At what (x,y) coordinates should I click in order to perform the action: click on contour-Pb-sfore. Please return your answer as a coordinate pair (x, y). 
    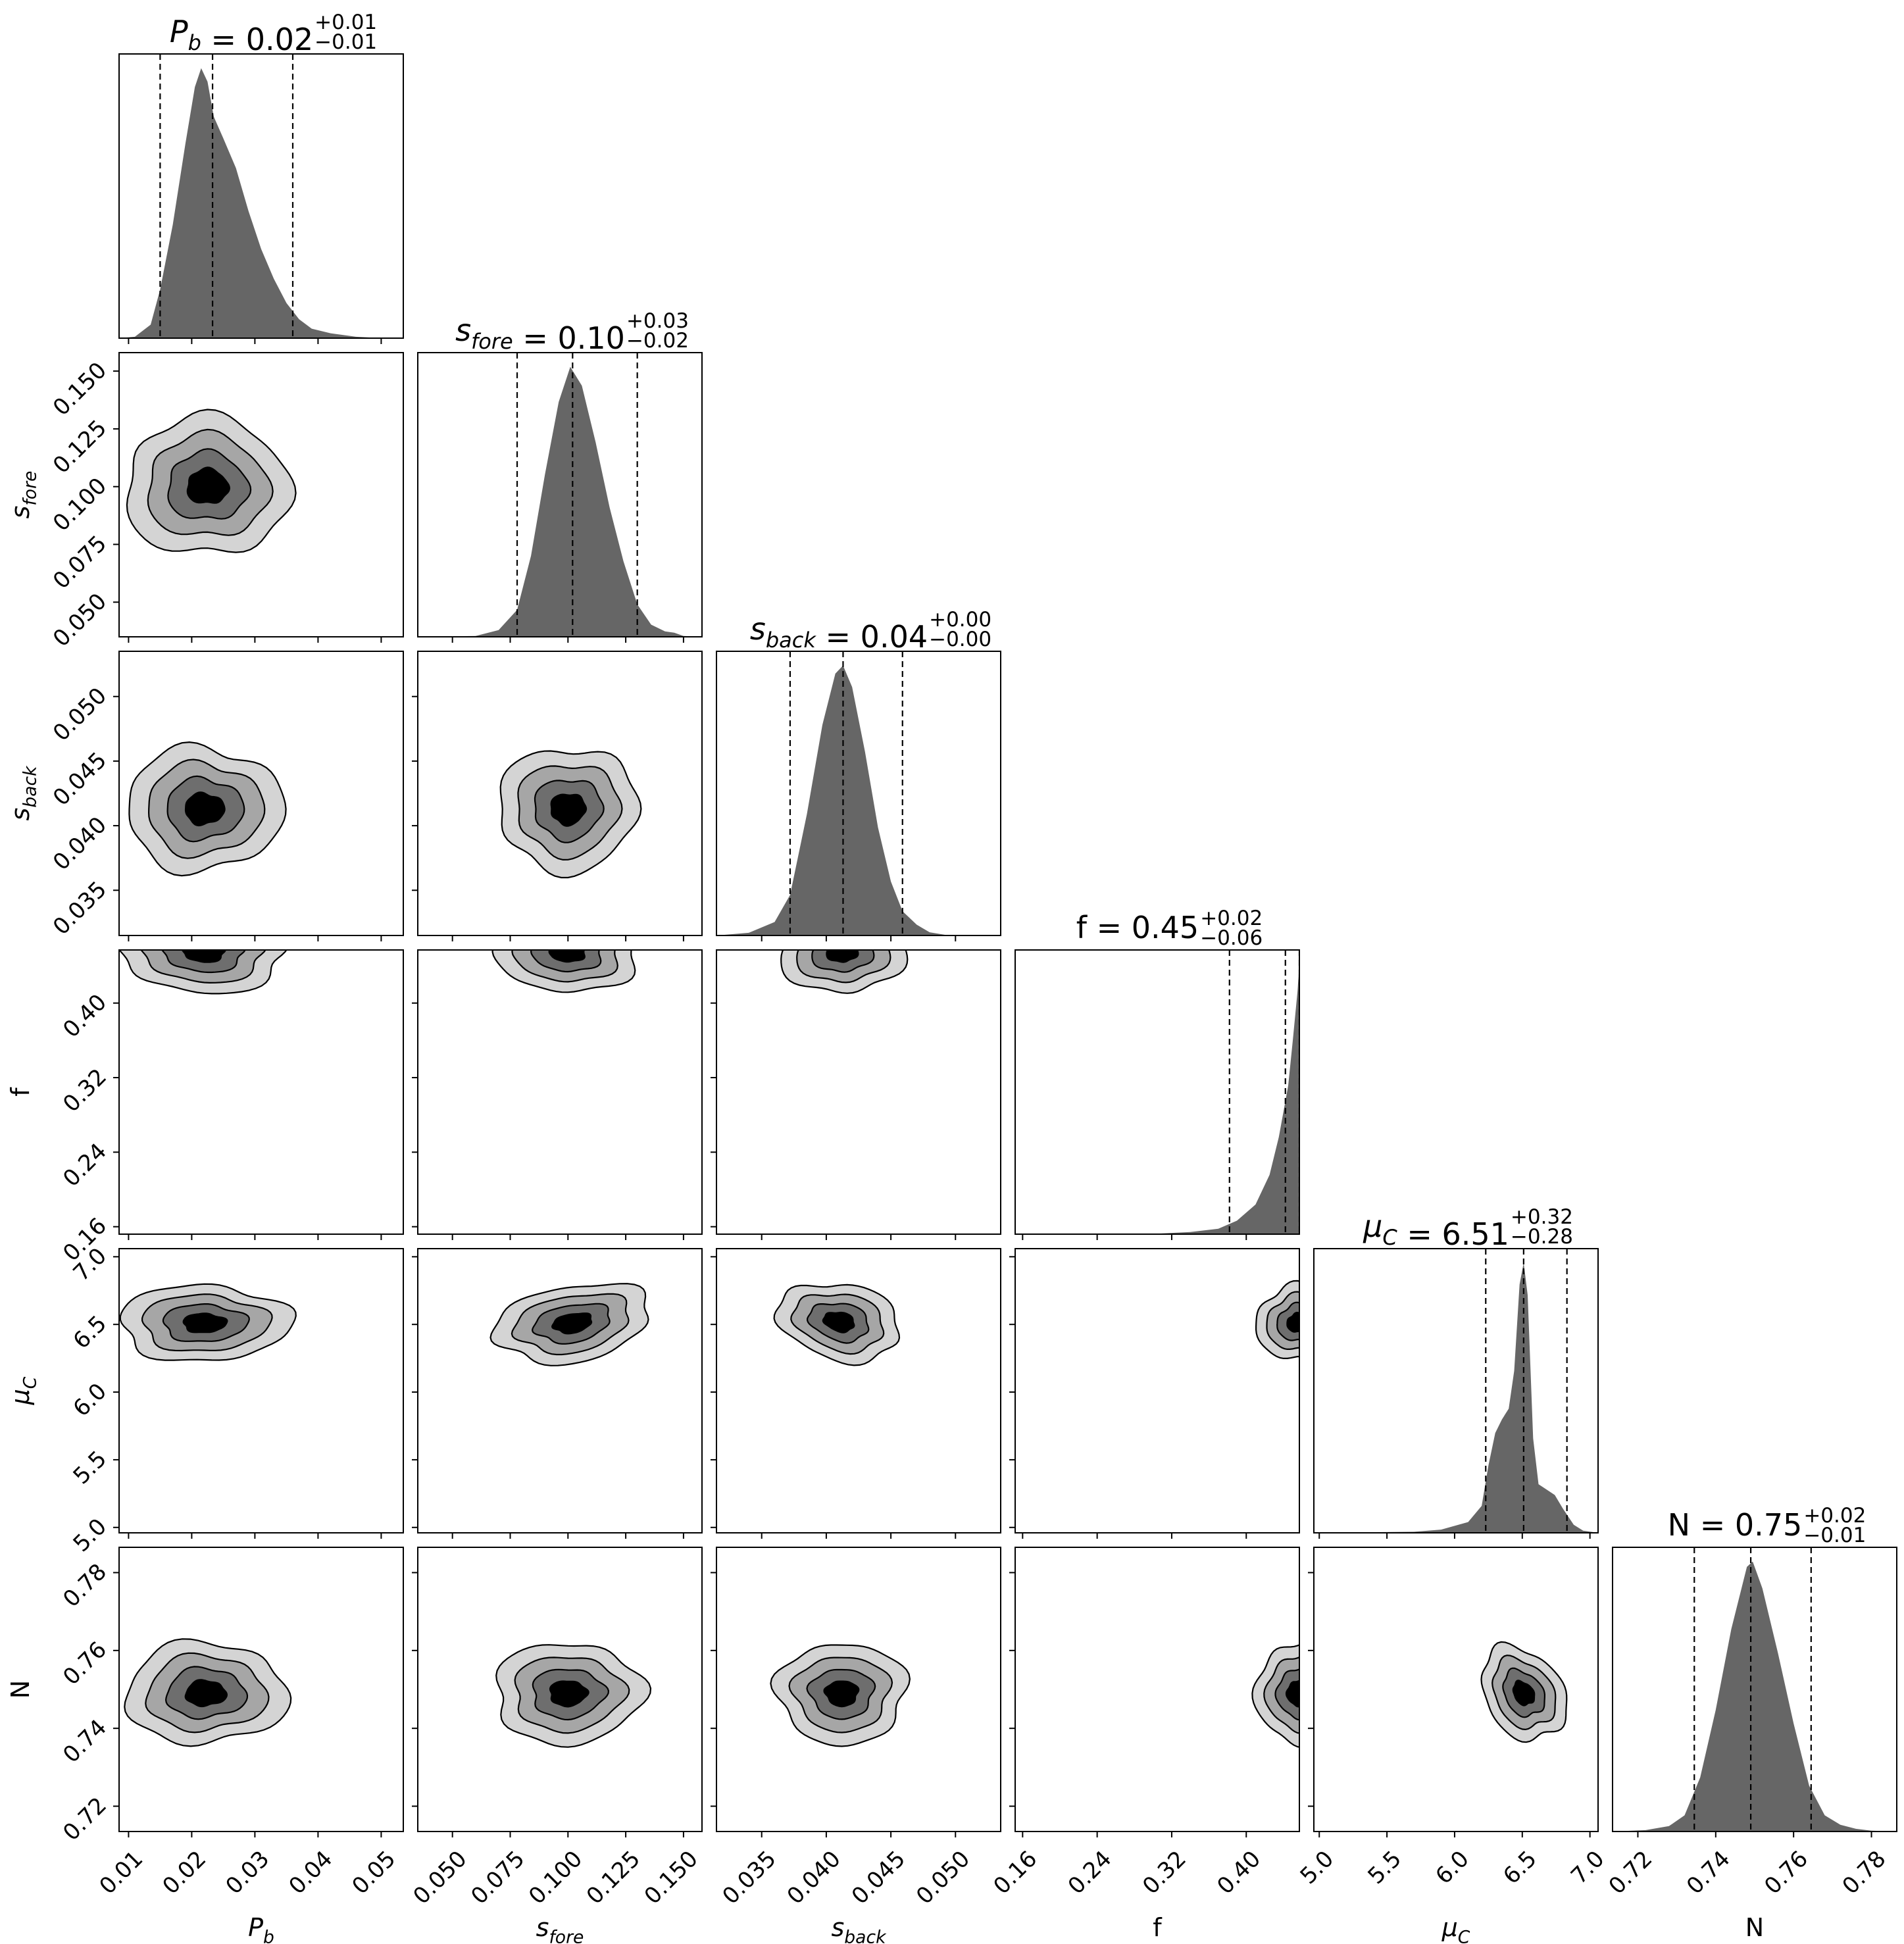
    Looking at the image, I should click on (211, 481).